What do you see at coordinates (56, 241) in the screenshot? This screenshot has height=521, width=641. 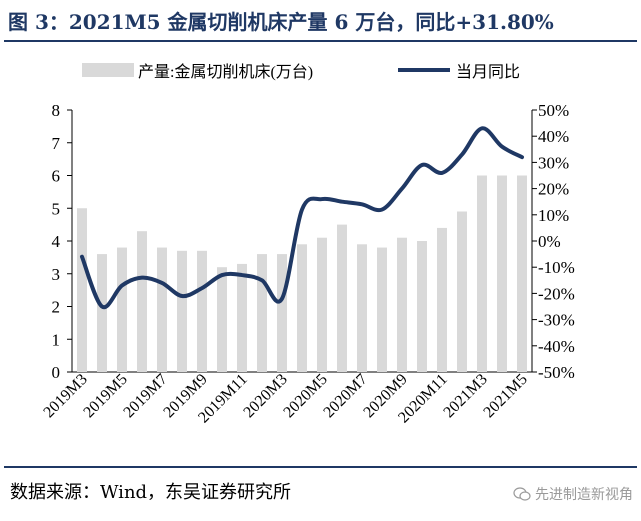 I see `y-left-tick-label: 4` at bounding box center [56, 241].